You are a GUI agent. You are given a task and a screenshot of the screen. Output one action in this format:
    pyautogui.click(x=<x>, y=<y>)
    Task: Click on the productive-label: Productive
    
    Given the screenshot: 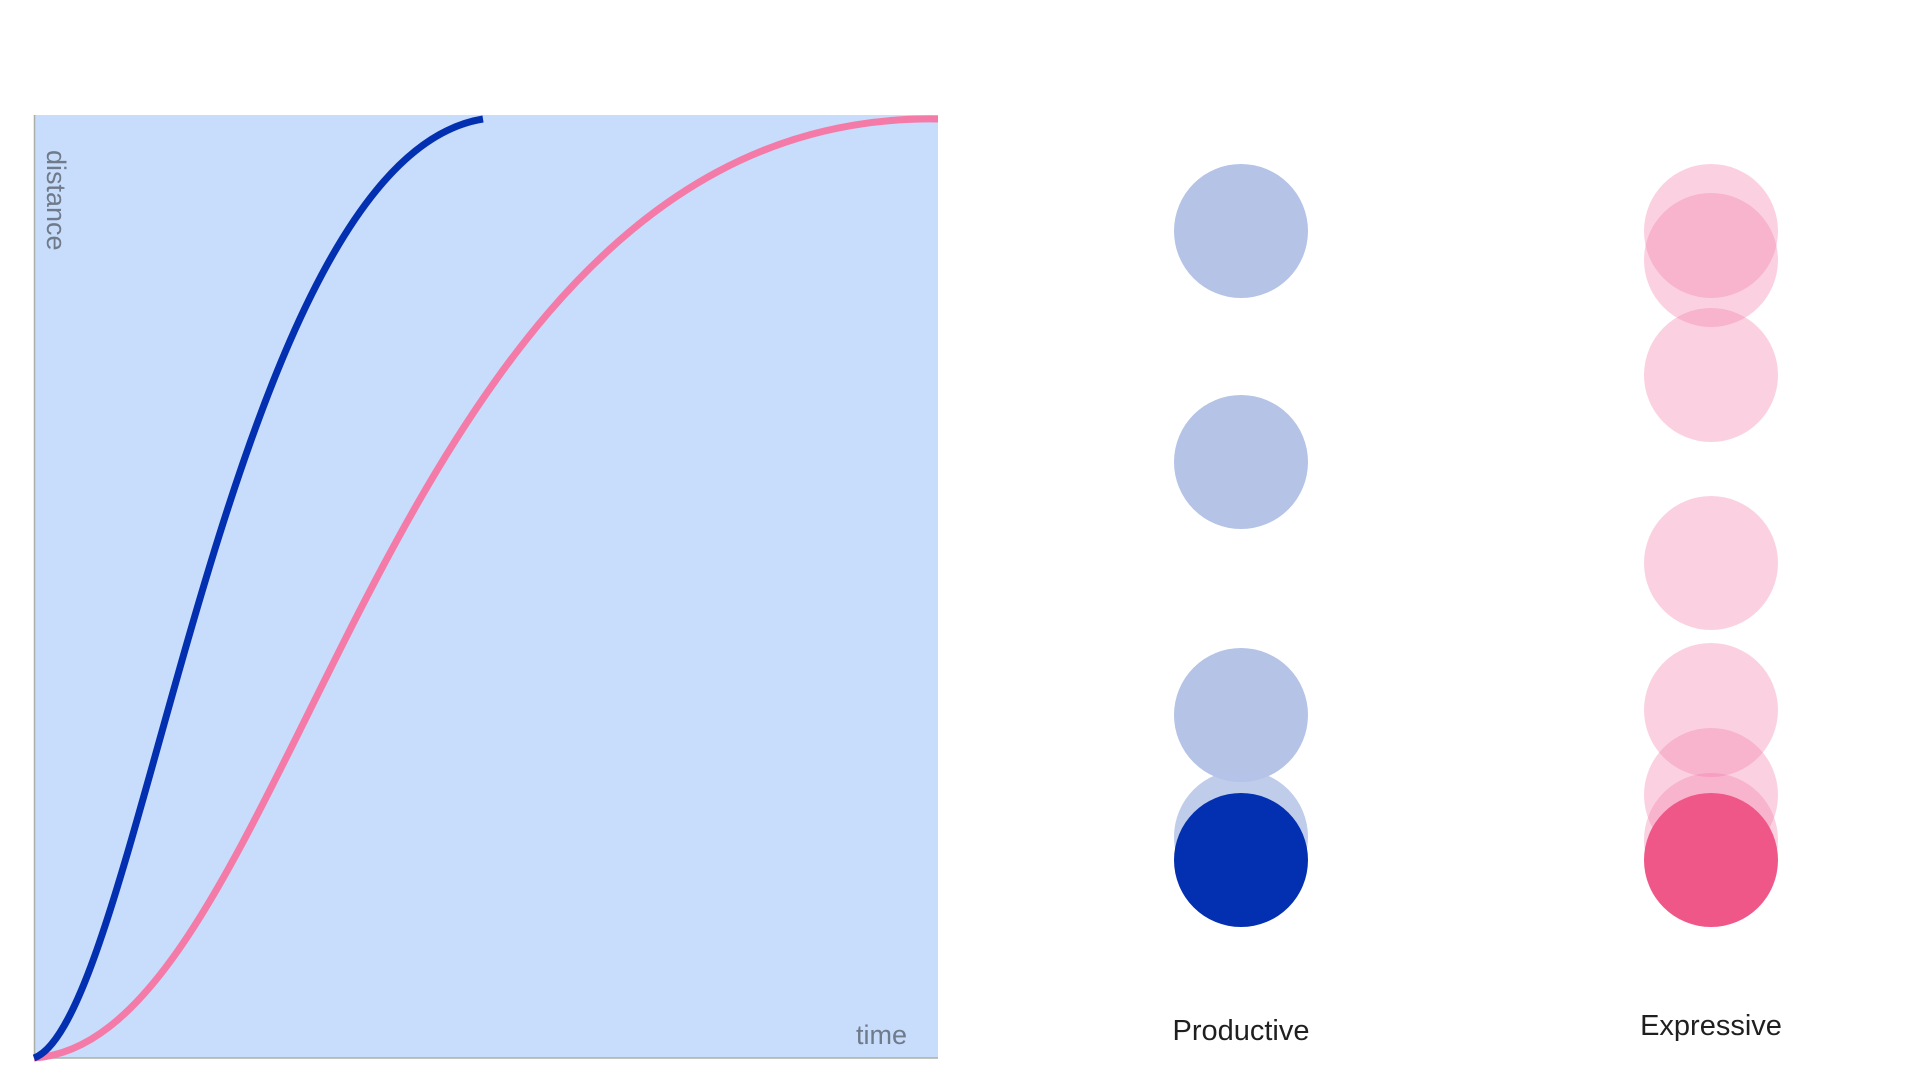 What is the action you would take?
    pyautogui.click(x=1241, y=1031)
    